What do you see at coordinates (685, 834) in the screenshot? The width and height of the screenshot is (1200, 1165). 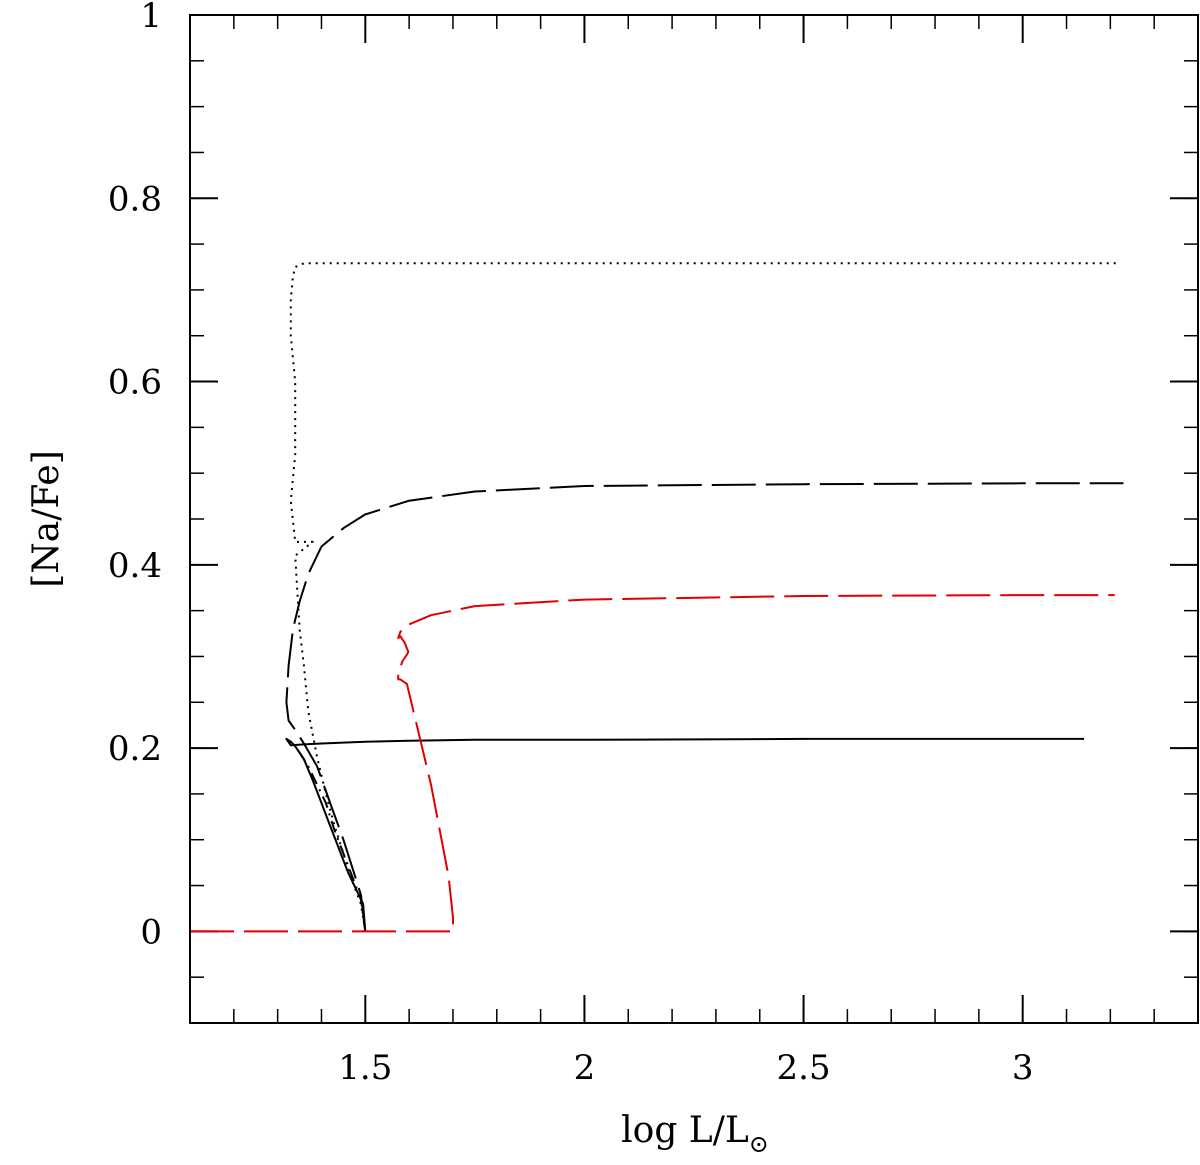 I see `series-line-solid` at bounding box center [685, 834].